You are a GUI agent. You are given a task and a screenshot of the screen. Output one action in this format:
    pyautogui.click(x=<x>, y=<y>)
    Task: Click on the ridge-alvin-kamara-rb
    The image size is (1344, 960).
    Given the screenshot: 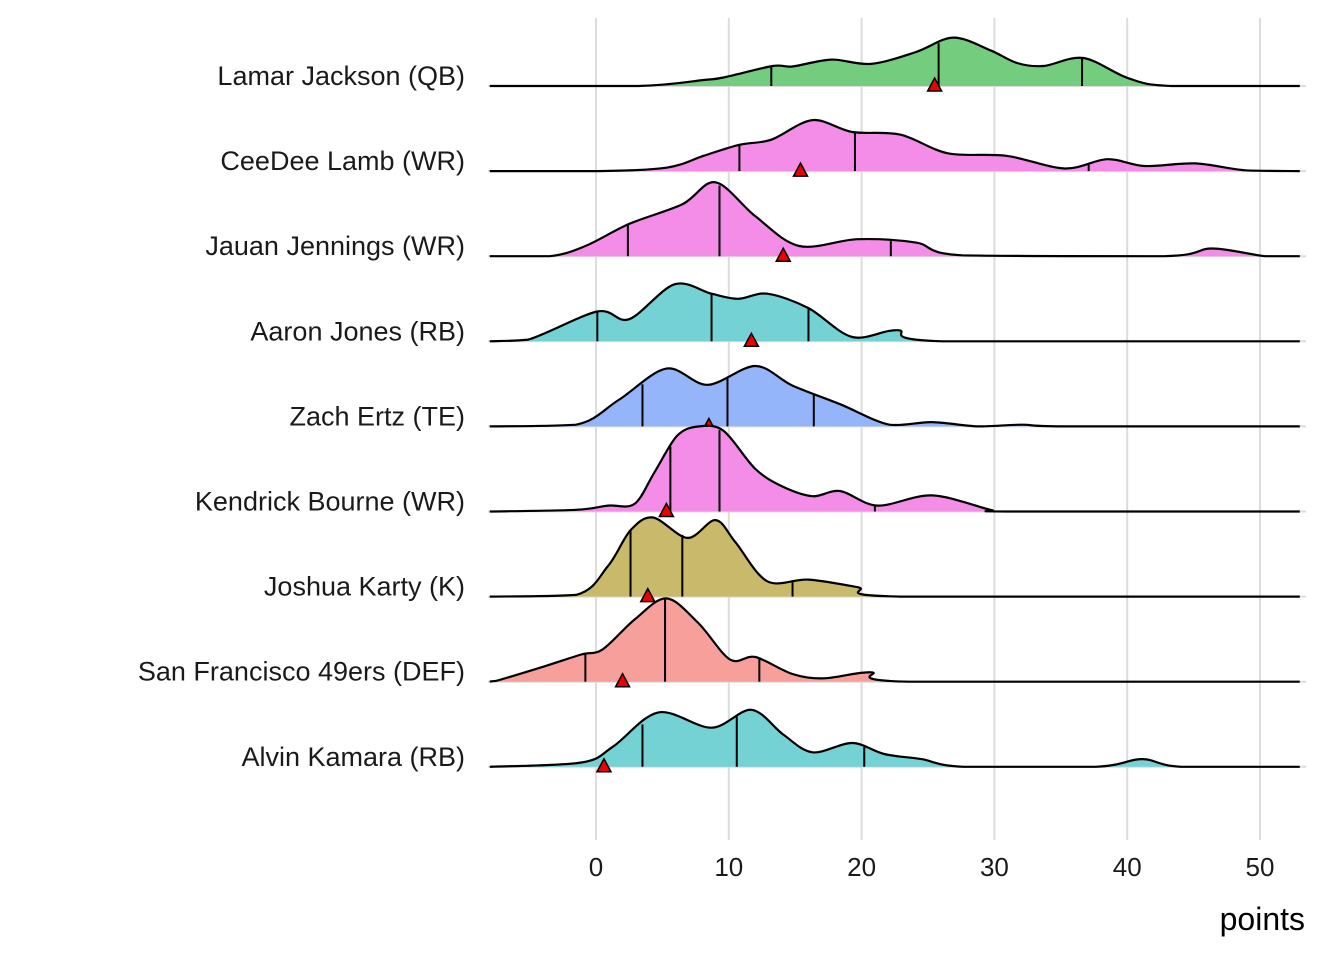 What is the action you would take?
    pyautogui.click(x=894, y=740)
    